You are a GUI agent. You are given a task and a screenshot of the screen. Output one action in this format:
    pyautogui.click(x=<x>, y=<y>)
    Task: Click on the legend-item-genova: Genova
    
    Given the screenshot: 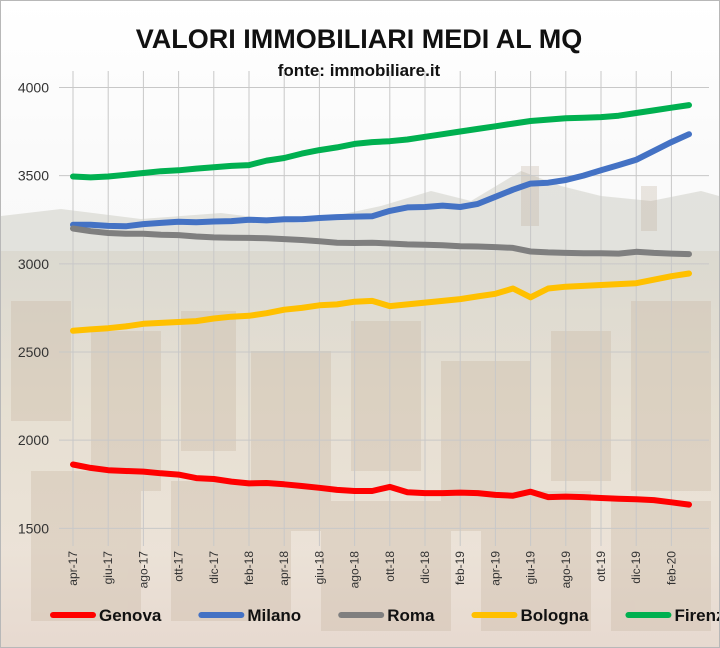 What is the action you would take?
    pyautogui.click(x=106, y=615)
    